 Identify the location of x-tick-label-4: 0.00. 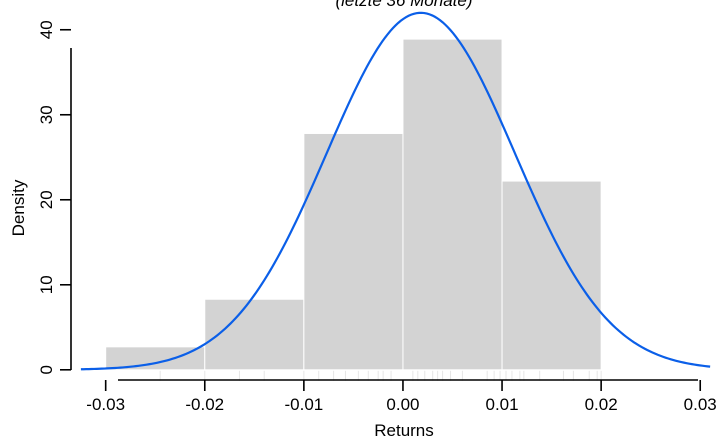
(402, 404).